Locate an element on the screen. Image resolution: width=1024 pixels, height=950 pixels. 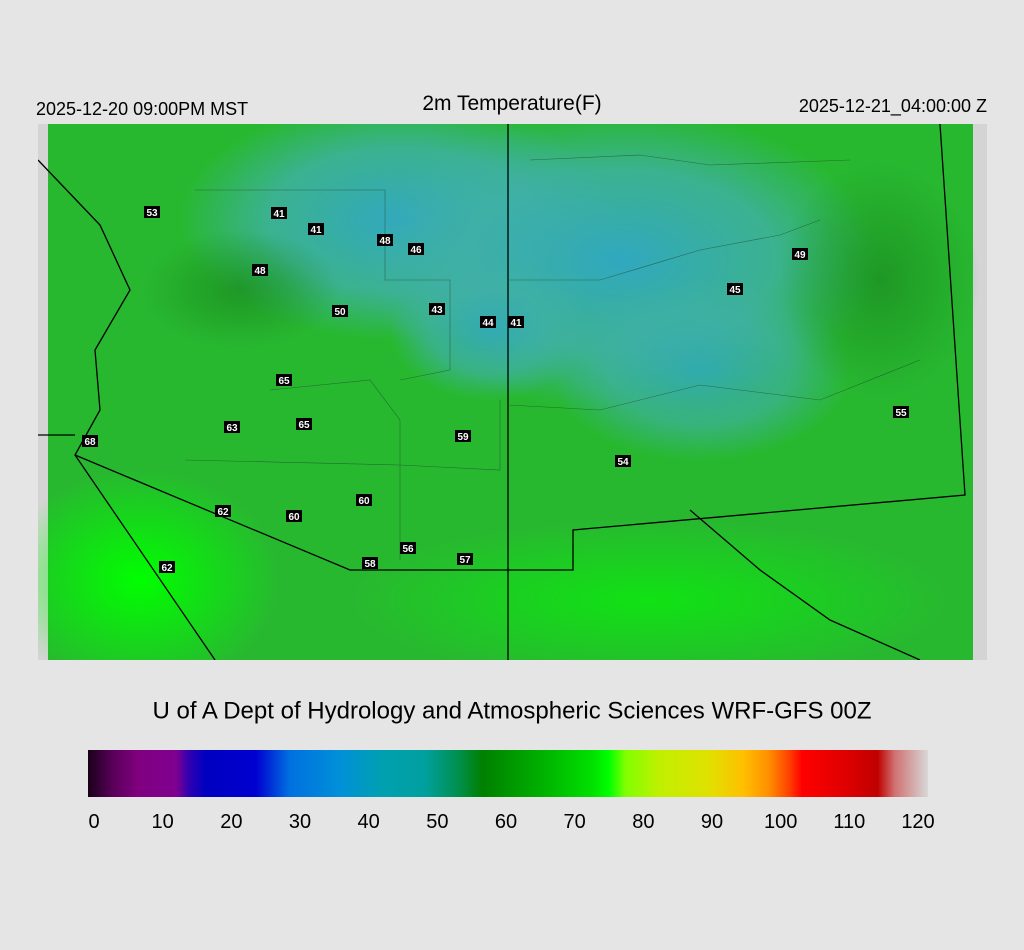
valid-utc-time: 2025-12-21_04:00:00 Z is located at coordinates (893, 106).